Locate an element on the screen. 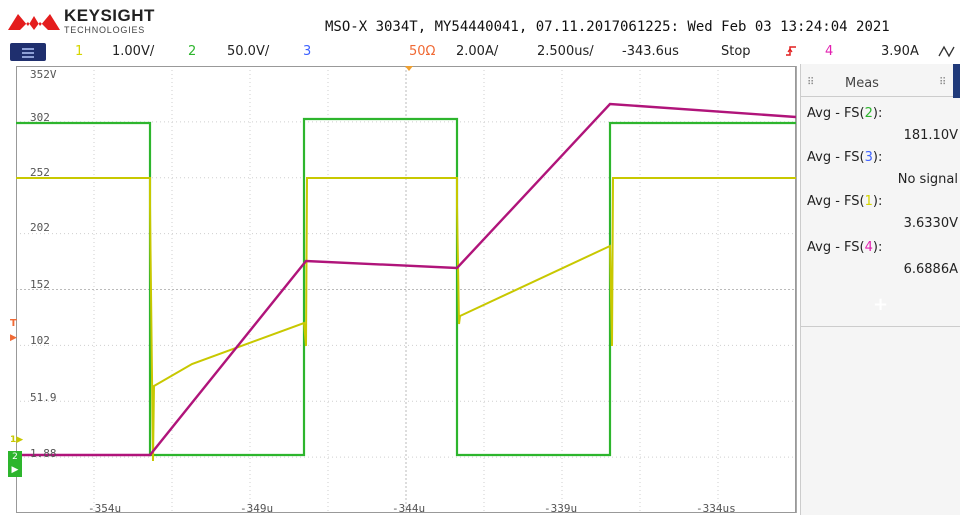 The height and width of the screenshot is (515, 960). y-label-1: 302 is located at coordinates (40, 117).